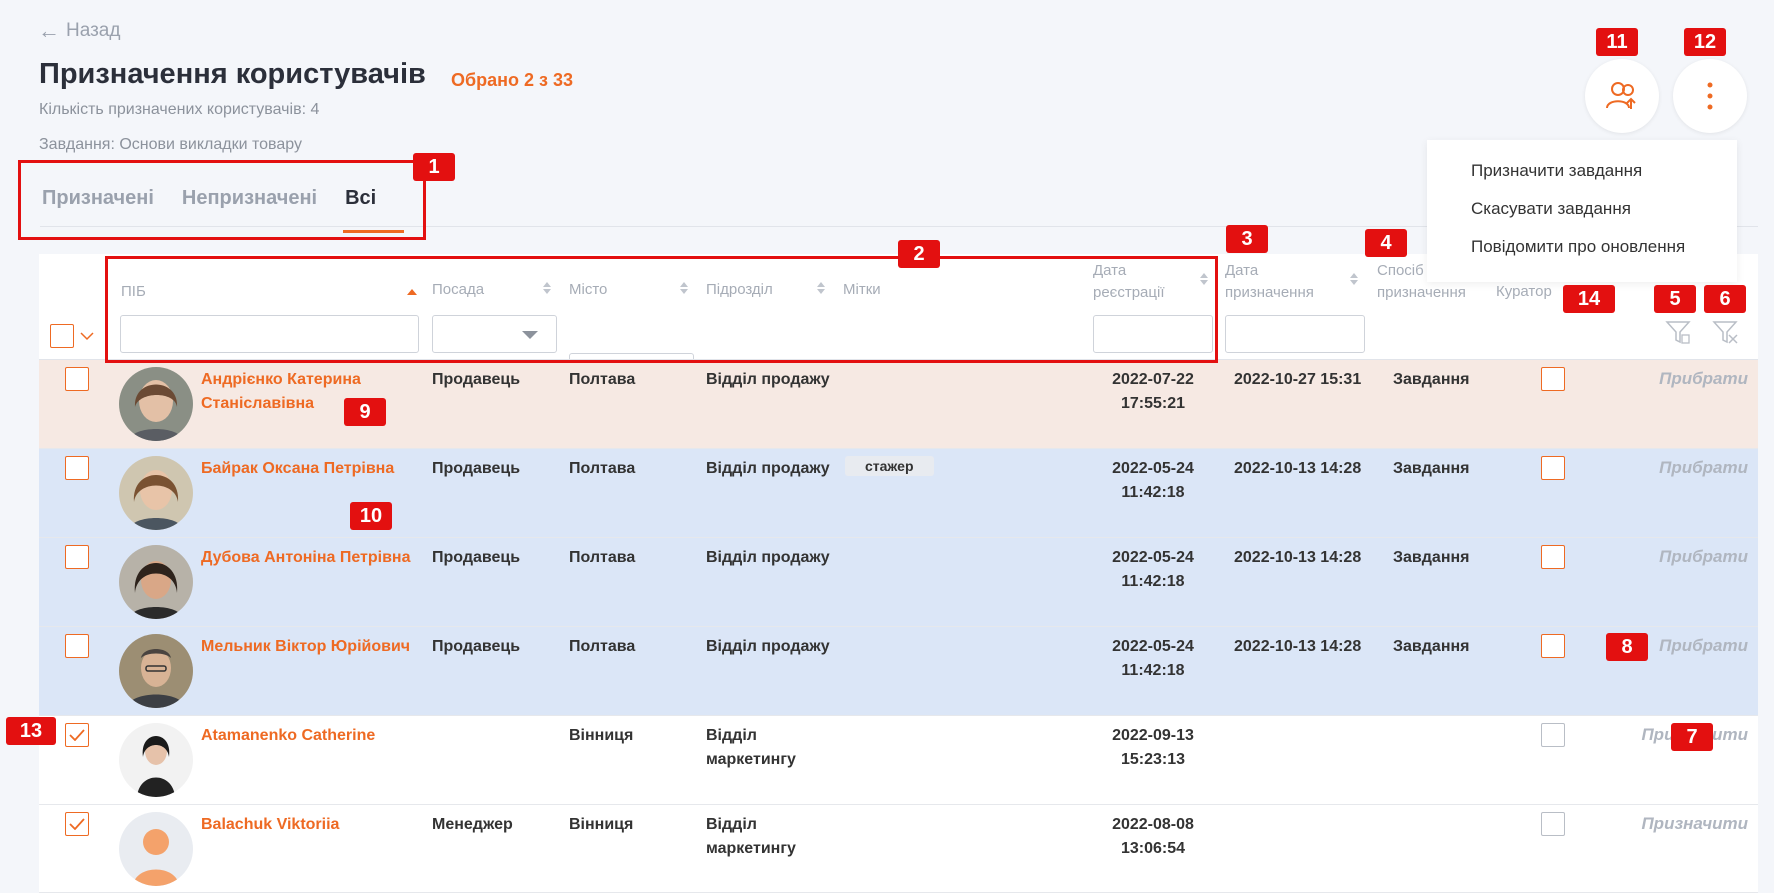 This screenshot has width=1774, height=893. I want to click on column-header-tags: Мітки, so click(862, 289).